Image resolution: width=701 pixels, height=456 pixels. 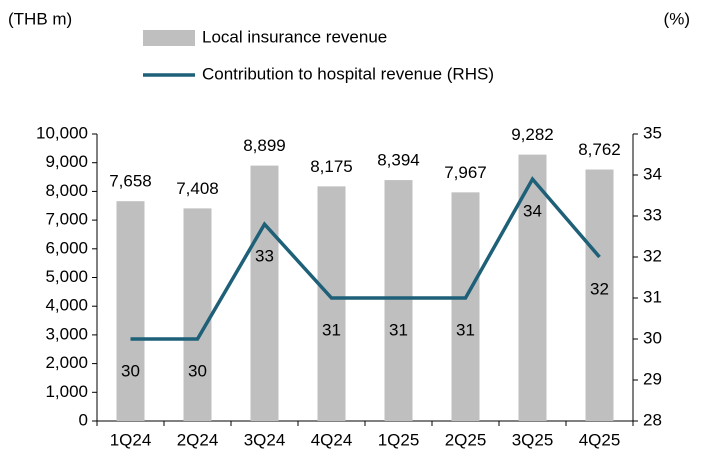 I want to click on y2-tick-label: 31, so click(x=652, y=296).